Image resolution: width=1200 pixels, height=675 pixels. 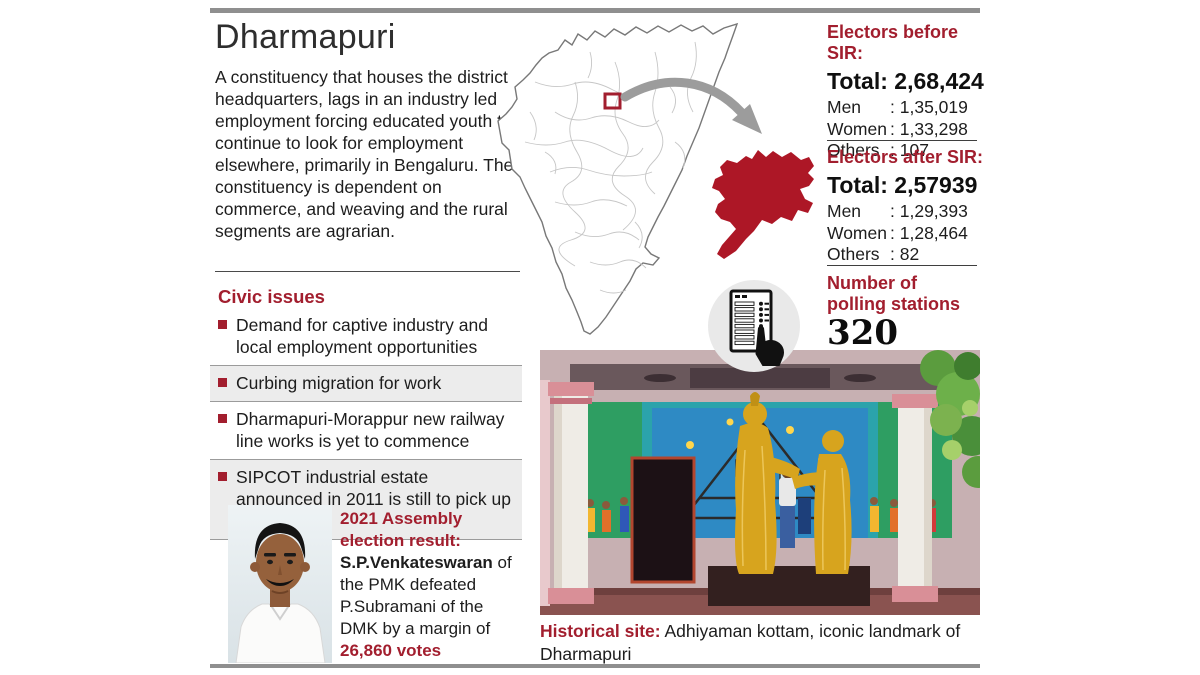 I want to click on polling-stations-panel: Number of polling stations 320, so click(x=902, y=312).